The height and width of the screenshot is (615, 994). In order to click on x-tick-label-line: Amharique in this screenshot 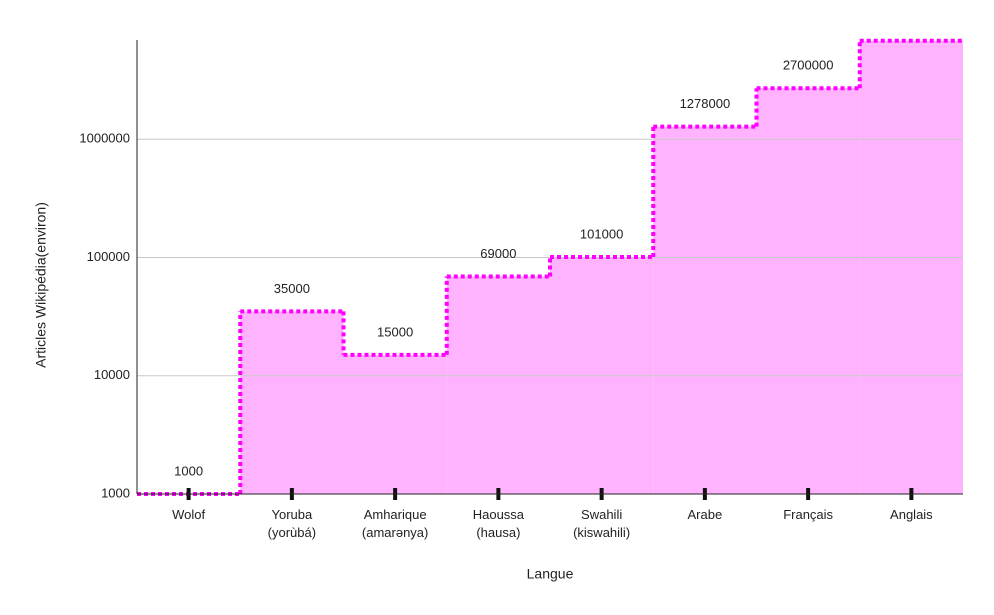, I will do `click(395, 514)`.